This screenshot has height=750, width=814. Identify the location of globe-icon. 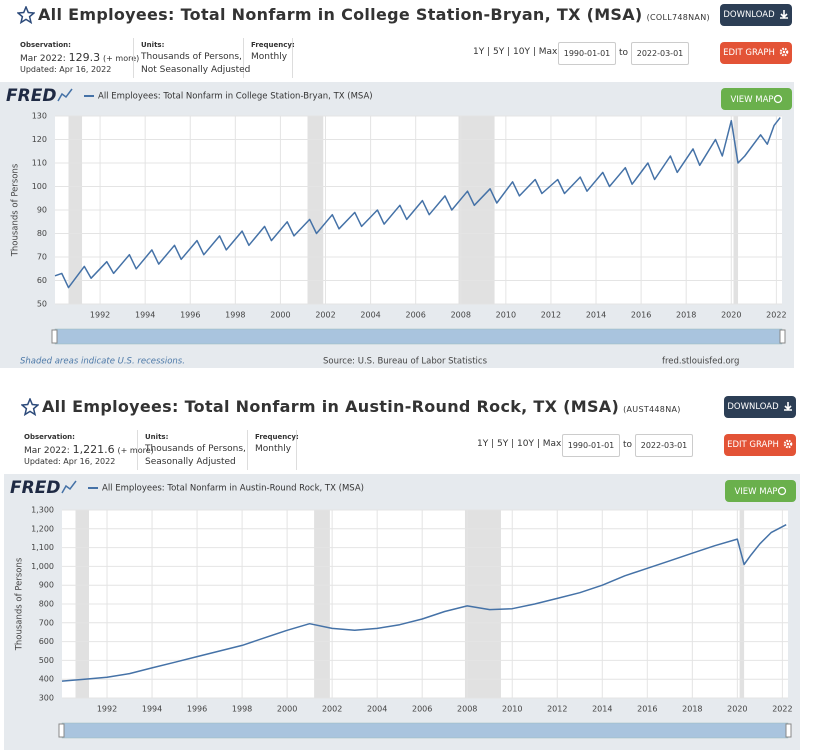
(782, 491).